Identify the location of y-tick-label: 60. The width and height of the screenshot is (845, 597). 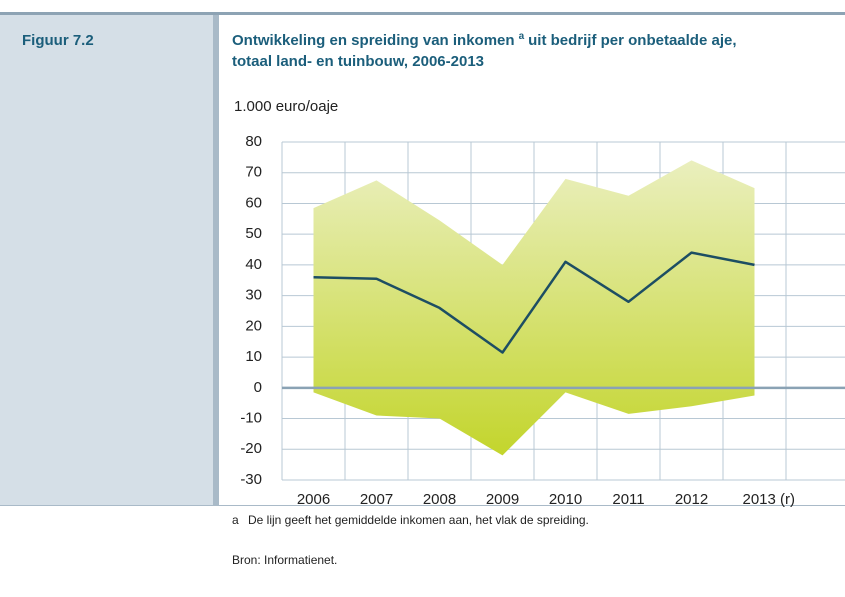
(253, 202).